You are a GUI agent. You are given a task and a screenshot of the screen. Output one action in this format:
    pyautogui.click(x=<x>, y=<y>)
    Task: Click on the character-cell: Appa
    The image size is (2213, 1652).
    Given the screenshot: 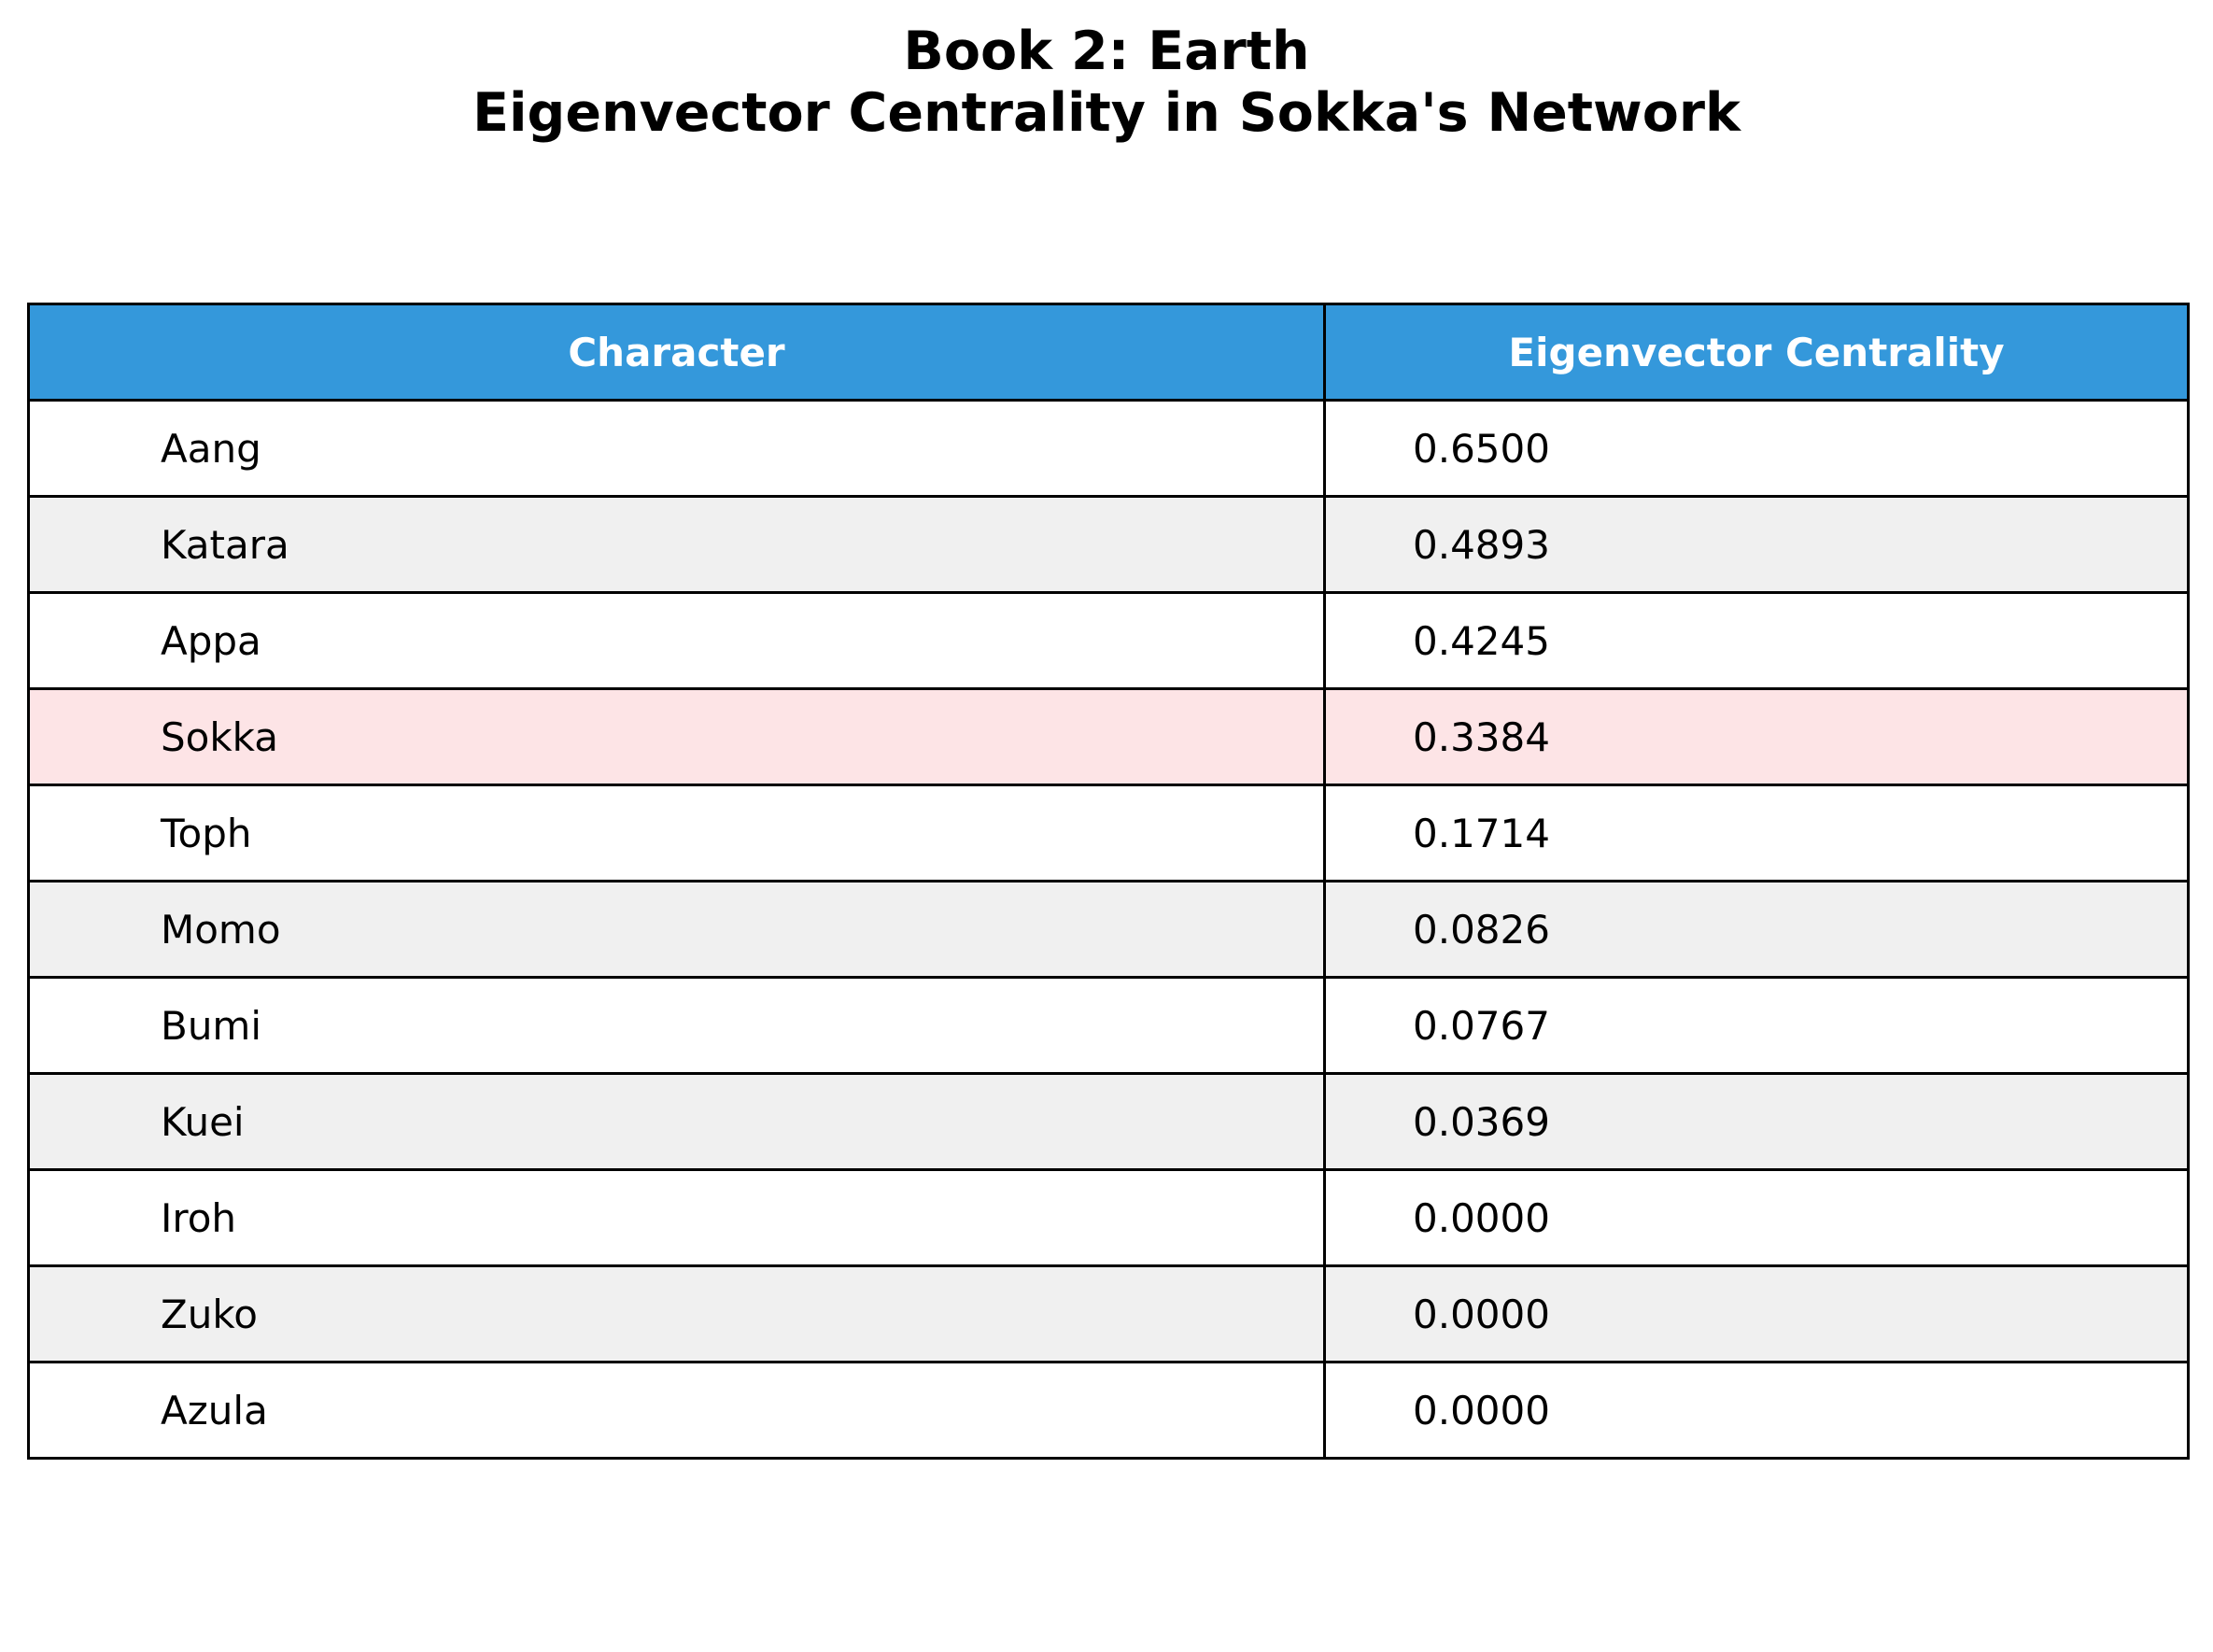 What is the action you would take?
    pyautogui.click(x=677, y=640)
    